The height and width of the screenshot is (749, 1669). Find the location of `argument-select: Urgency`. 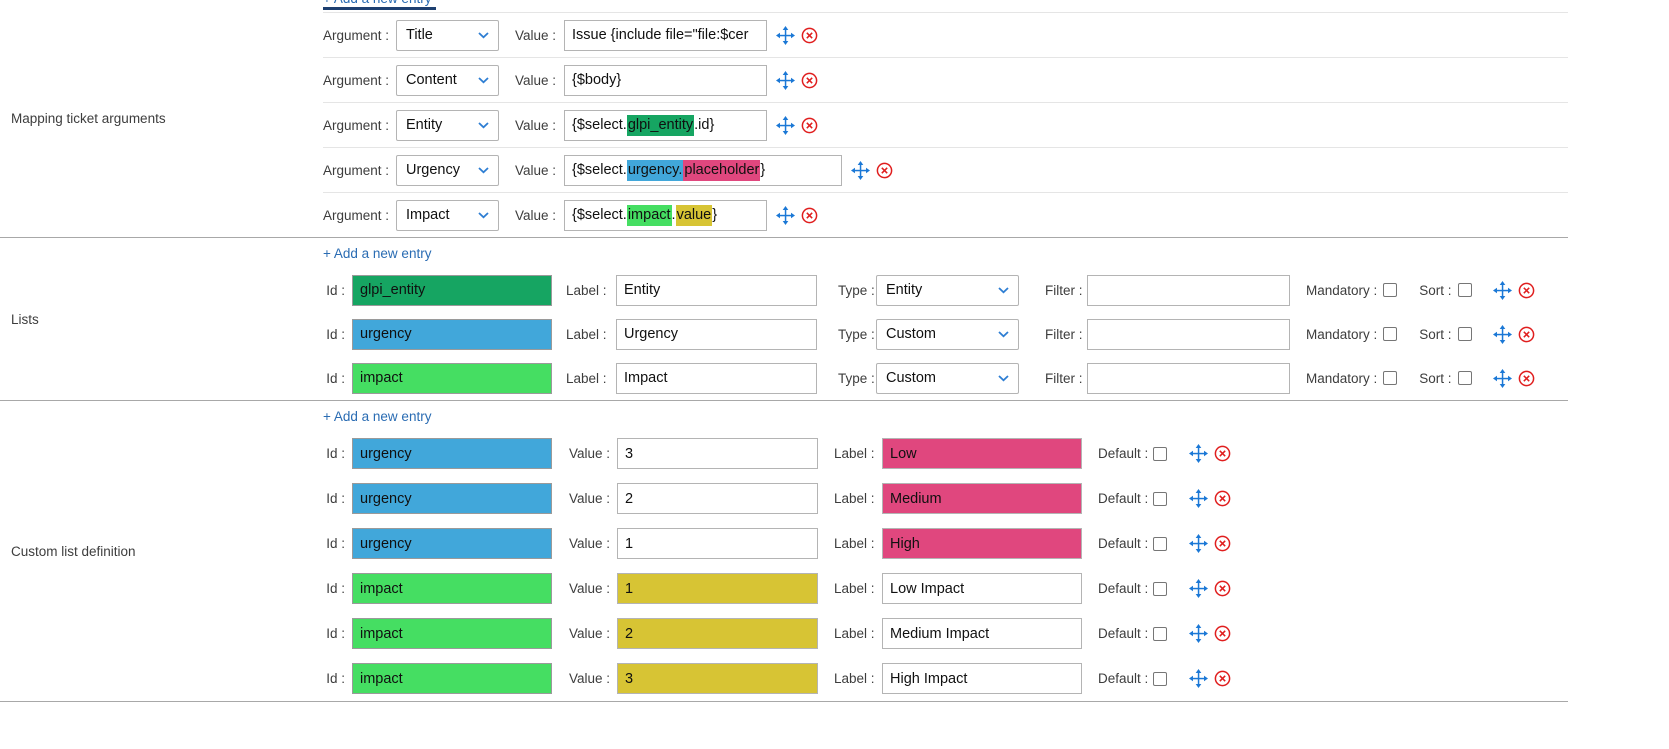

argument-select: Urgency is located at coordinates (447, 170).